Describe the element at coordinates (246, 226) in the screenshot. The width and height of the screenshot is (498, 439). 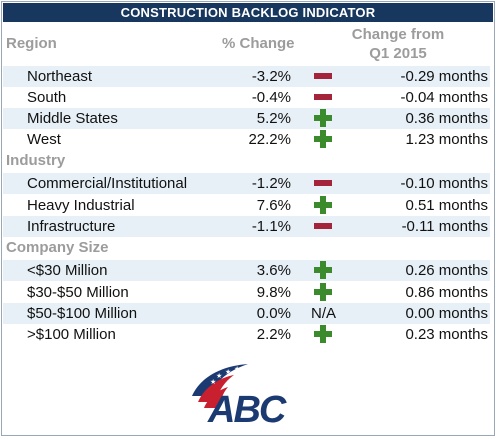
I see `table-row: Infrastructure -1.1% -0.11 months` at that location.